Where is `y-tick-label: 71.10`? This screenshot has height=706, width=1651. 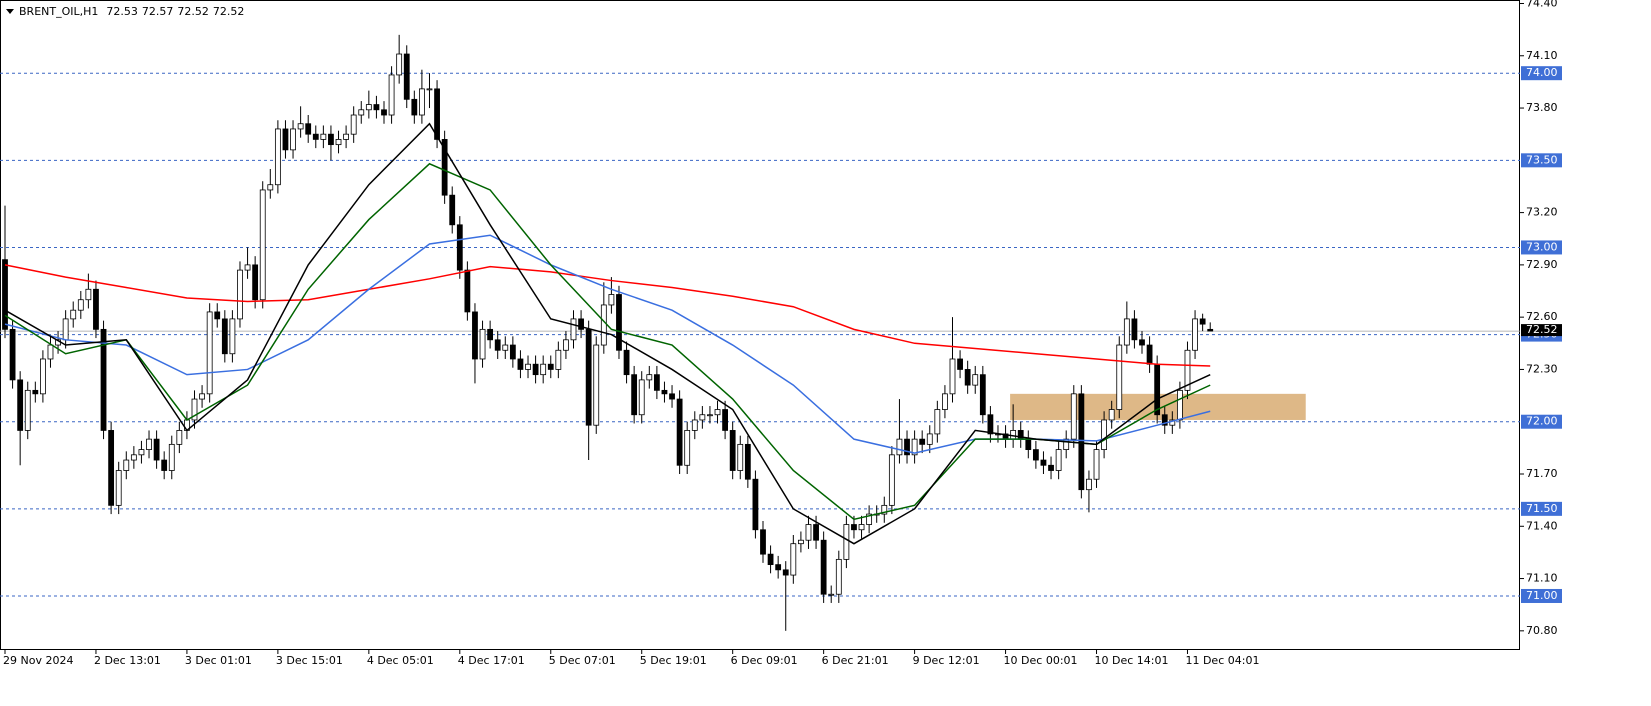
y-tick-label: 71.10 is located at coordinates (1542, 578).